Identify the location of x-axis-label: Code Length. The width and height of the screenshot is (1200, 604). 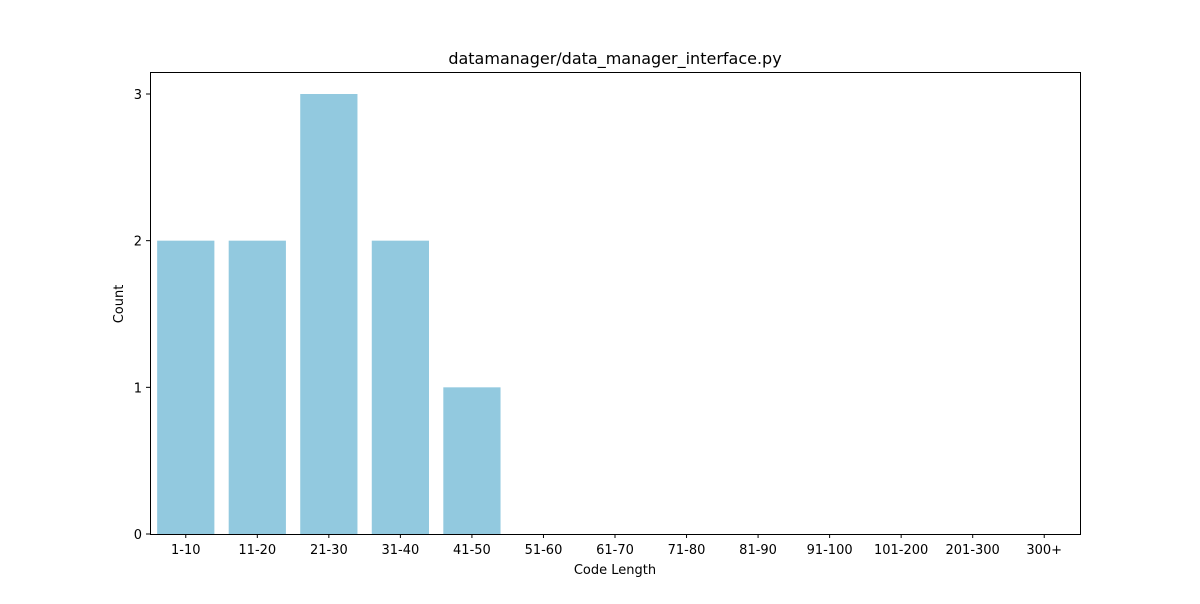
(615, 570).